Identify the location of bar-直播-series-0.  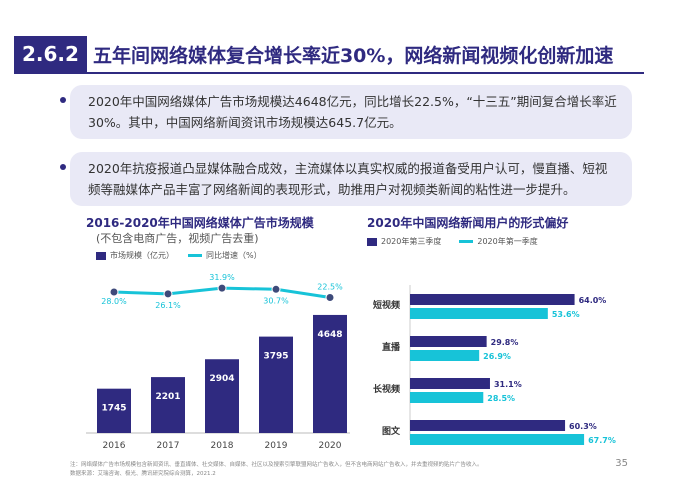
(448, 341).